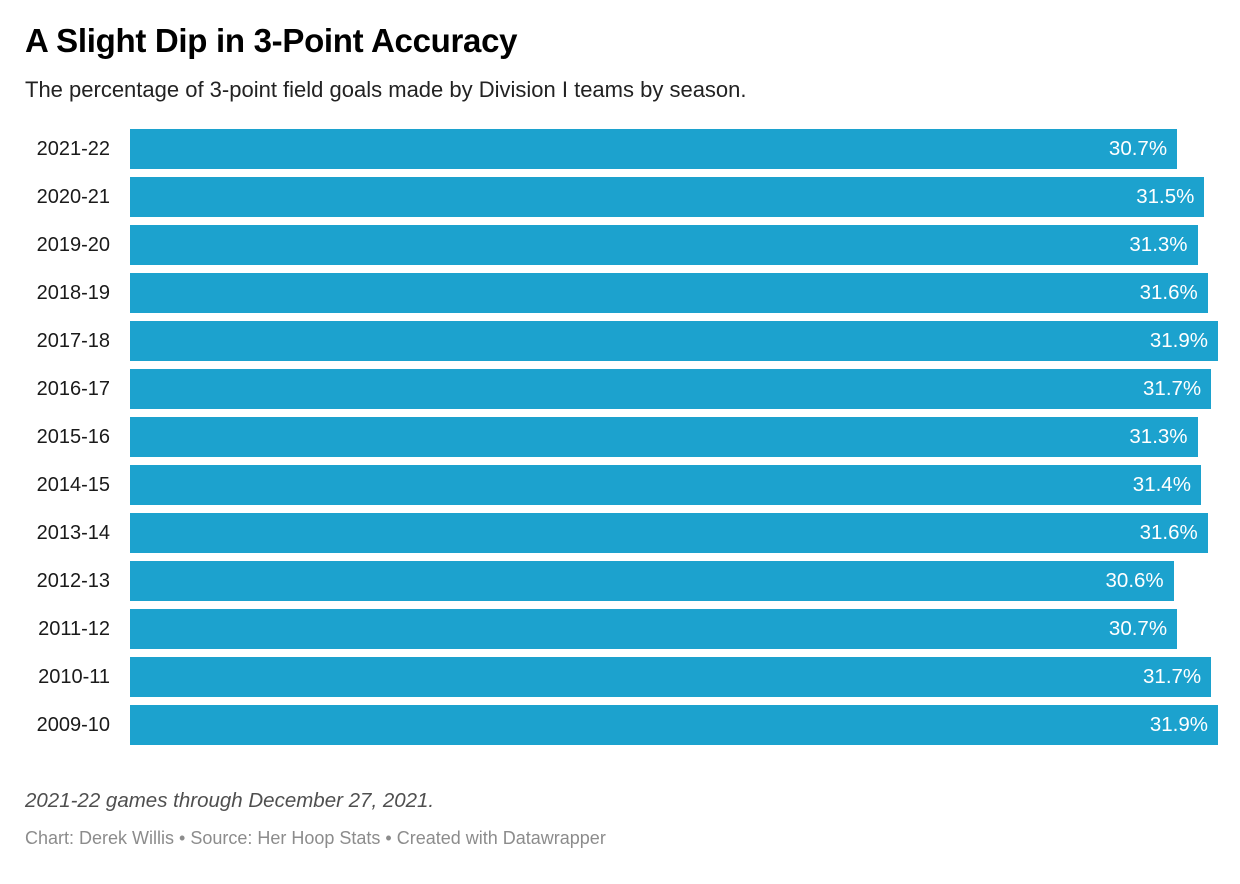  What do you see at coordinates (73, 388) in the screenshot?
I see `category-label: 2016-17` at bounding box center [73, 388].